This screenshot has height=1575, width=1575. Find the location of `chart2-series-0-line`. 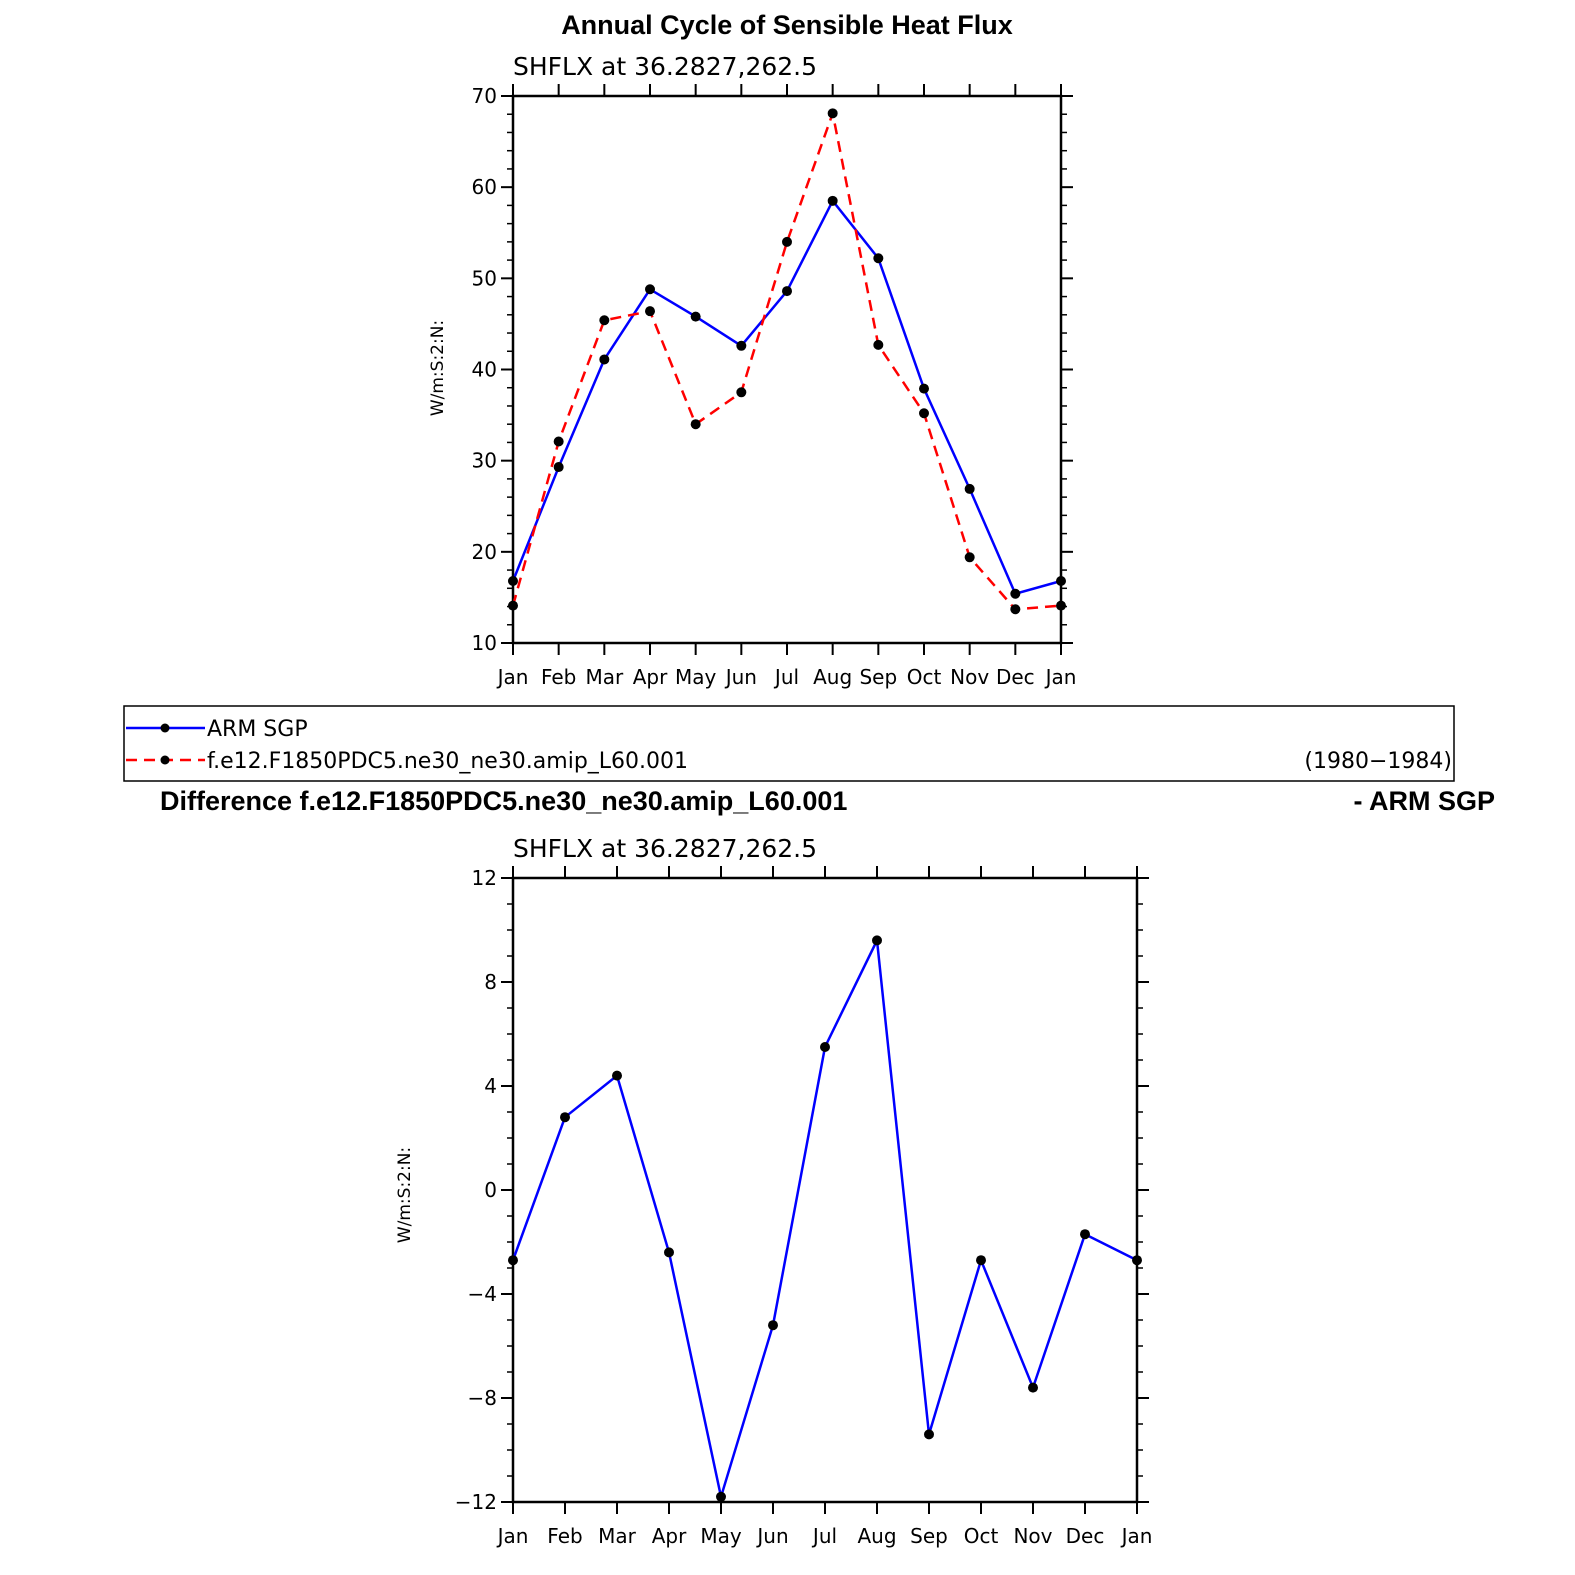

chart2-series-0-line is located at coordinates (824, 1216).